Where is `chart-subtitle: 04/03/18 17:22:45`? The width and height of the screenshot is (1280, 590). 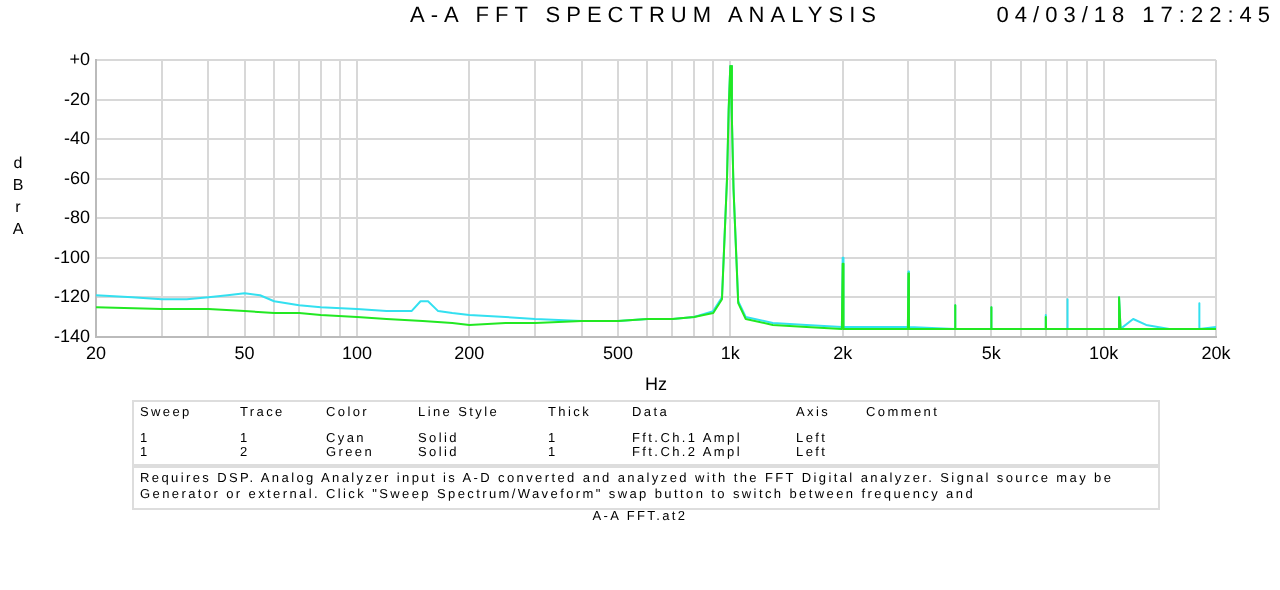 chart-subtitle: 04/03/18 17:22:45 is located at coordinates (1136, 16).